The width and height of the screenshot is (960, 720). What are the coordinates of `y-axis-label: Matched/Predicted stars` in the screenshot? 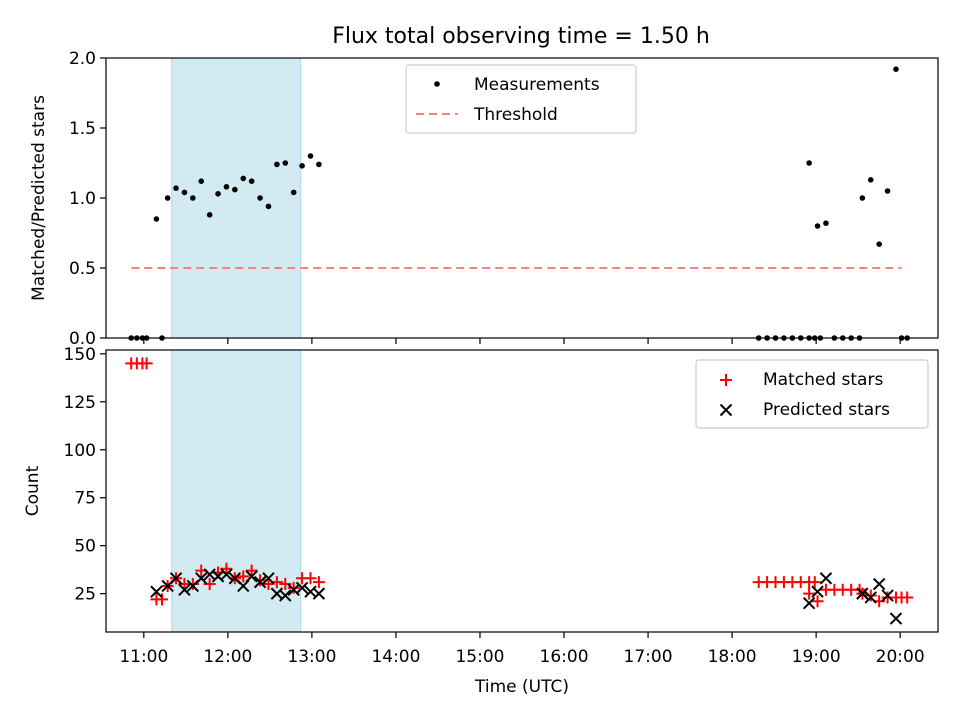 It's located at (39, 198).